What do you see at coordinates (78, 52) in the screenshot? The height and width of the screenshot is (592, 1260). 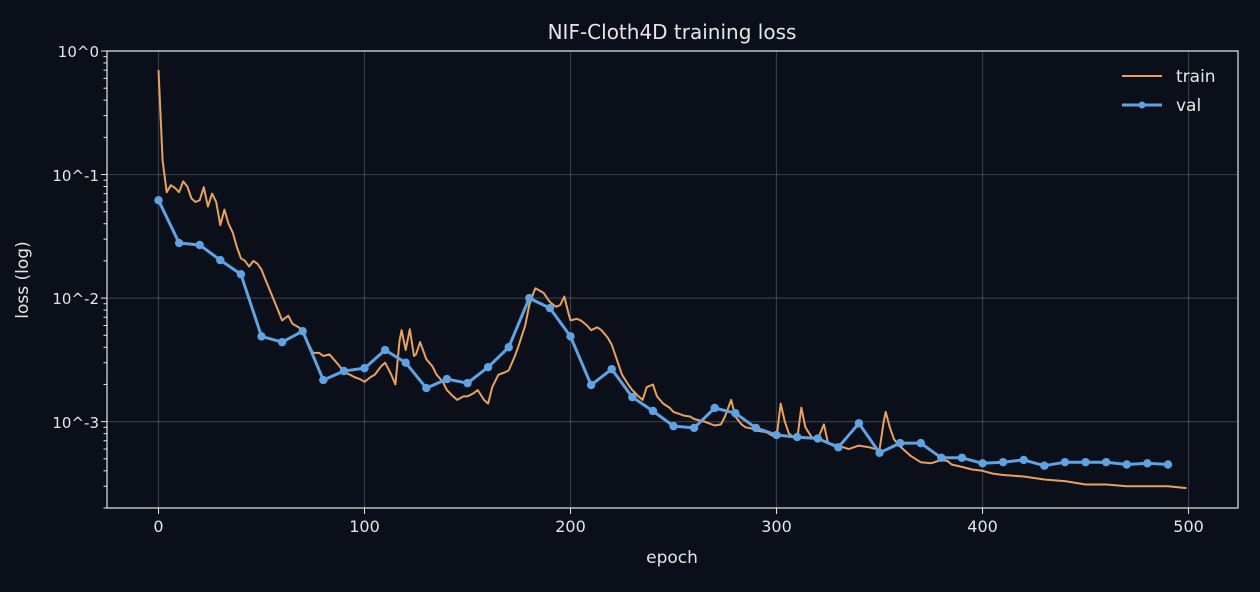 I see `y-tick-label: 10^0` at bounding box center [78, 52].